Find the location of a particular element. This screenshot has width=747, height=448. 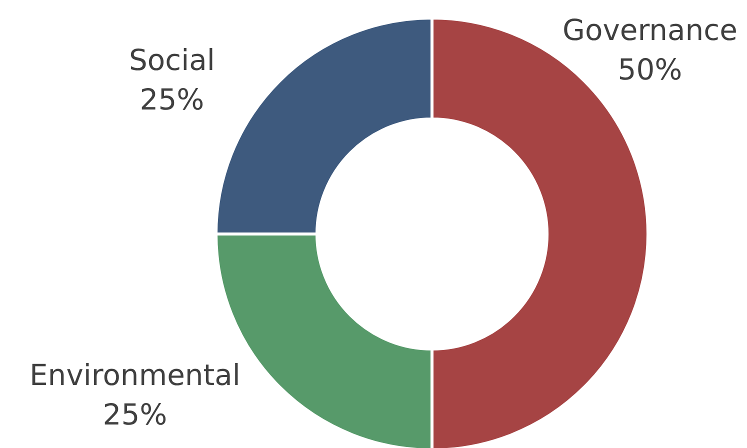

slice-label: Social is located at coordinates (172, 60).